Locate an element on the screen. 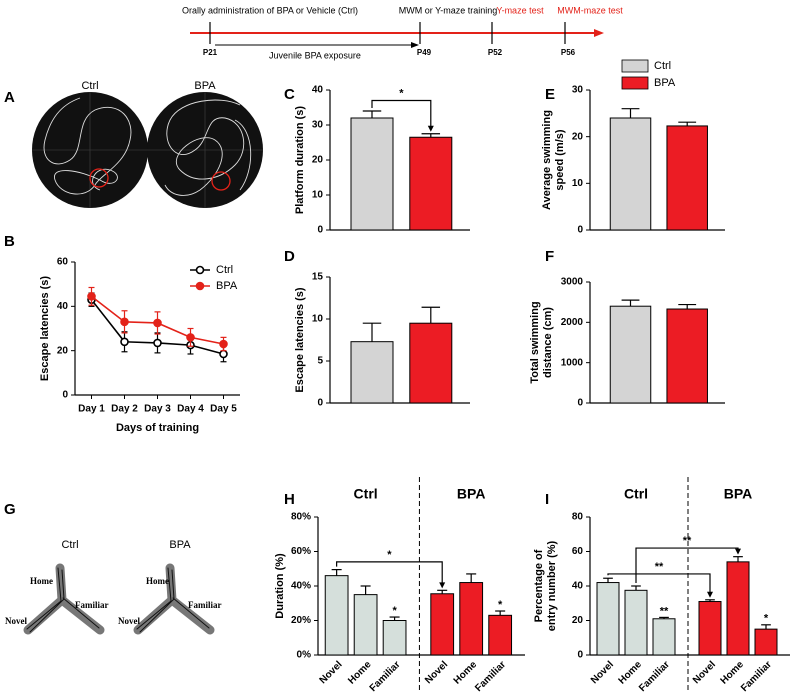  x-axis-label: Days of training is located at coordinates (157, 428).